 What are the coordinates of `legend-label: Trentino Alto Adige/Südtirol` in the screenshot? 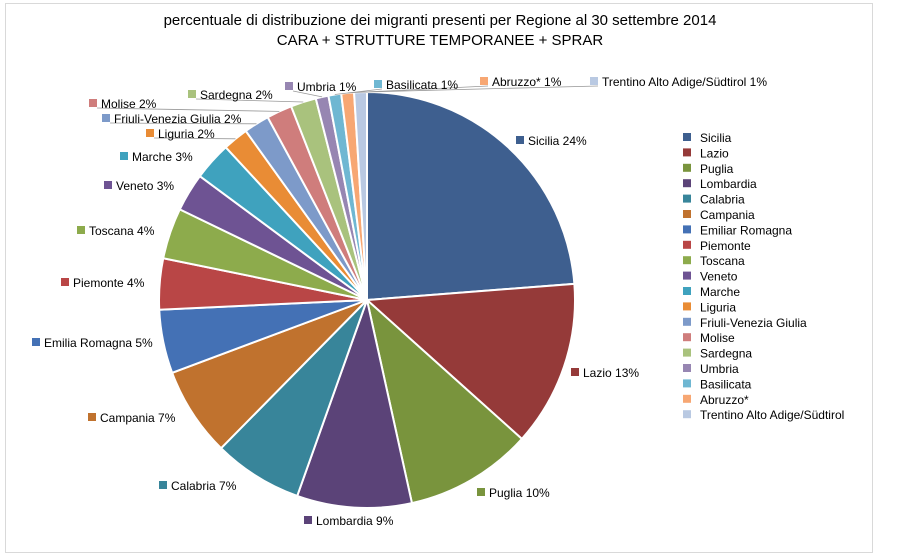 It's located at (772, 415).